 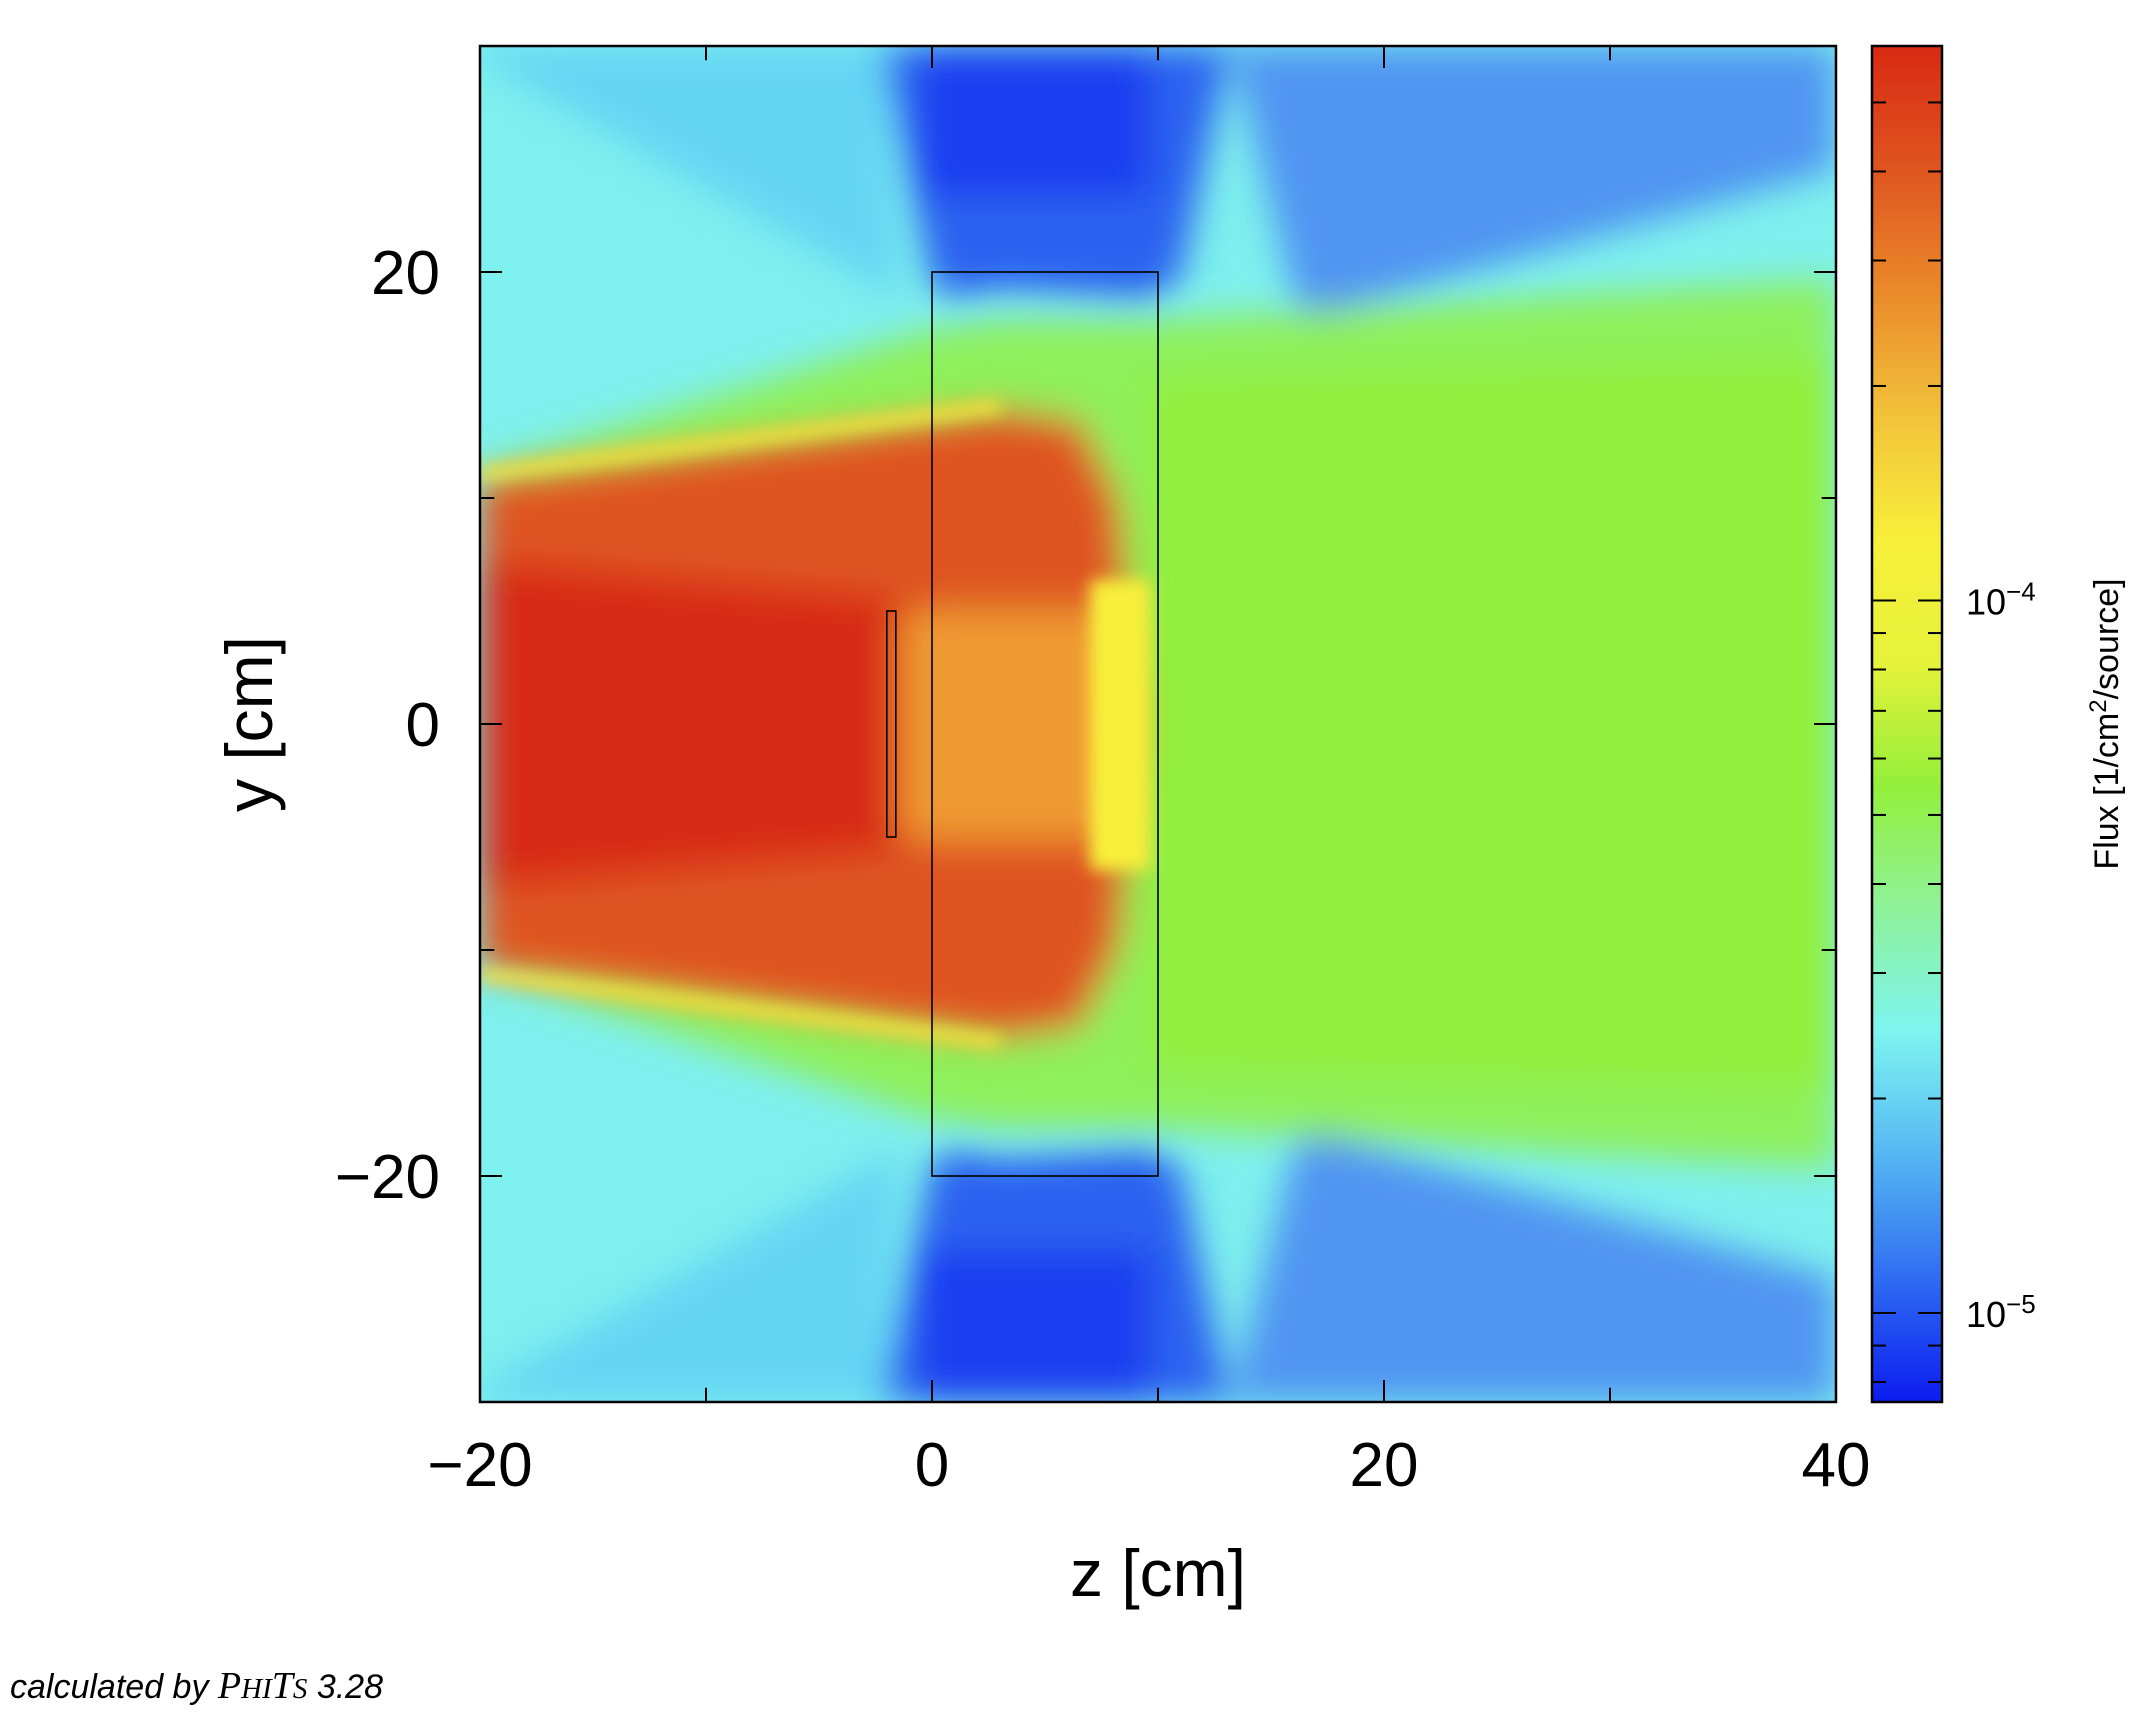 What do you see at coordinates (705, 724) in the screenshot?
I see `field-beam-core` at bounding box center [705, 724].